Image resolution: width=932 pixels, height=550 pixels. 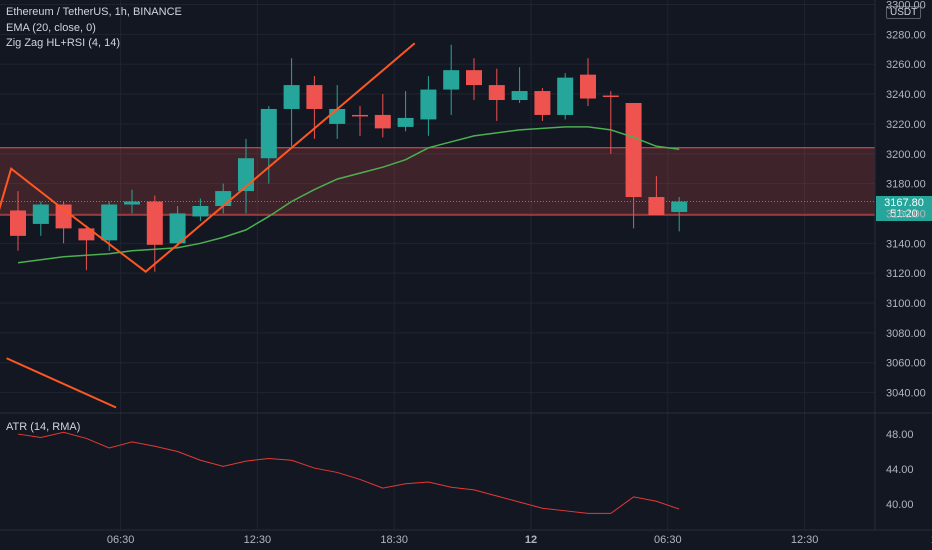 I want to click on price-tick-label: 3080.00, so click(x=906, y=334).